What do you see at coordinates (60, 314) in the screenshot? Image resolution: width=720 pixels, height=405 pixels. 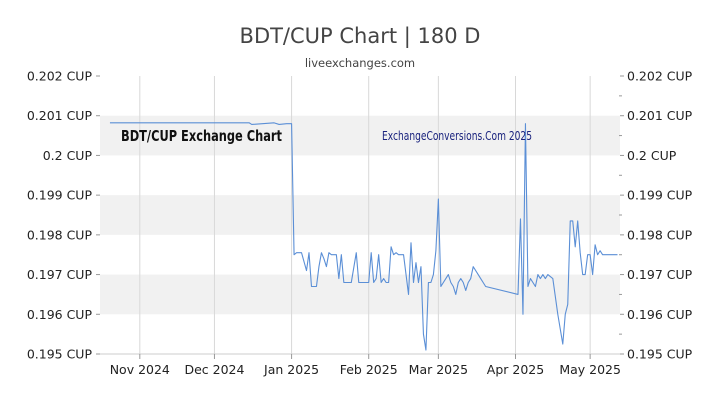 I see `y-tick-label-left-6: 0.196 CUP` at bounding box center [60, 314].